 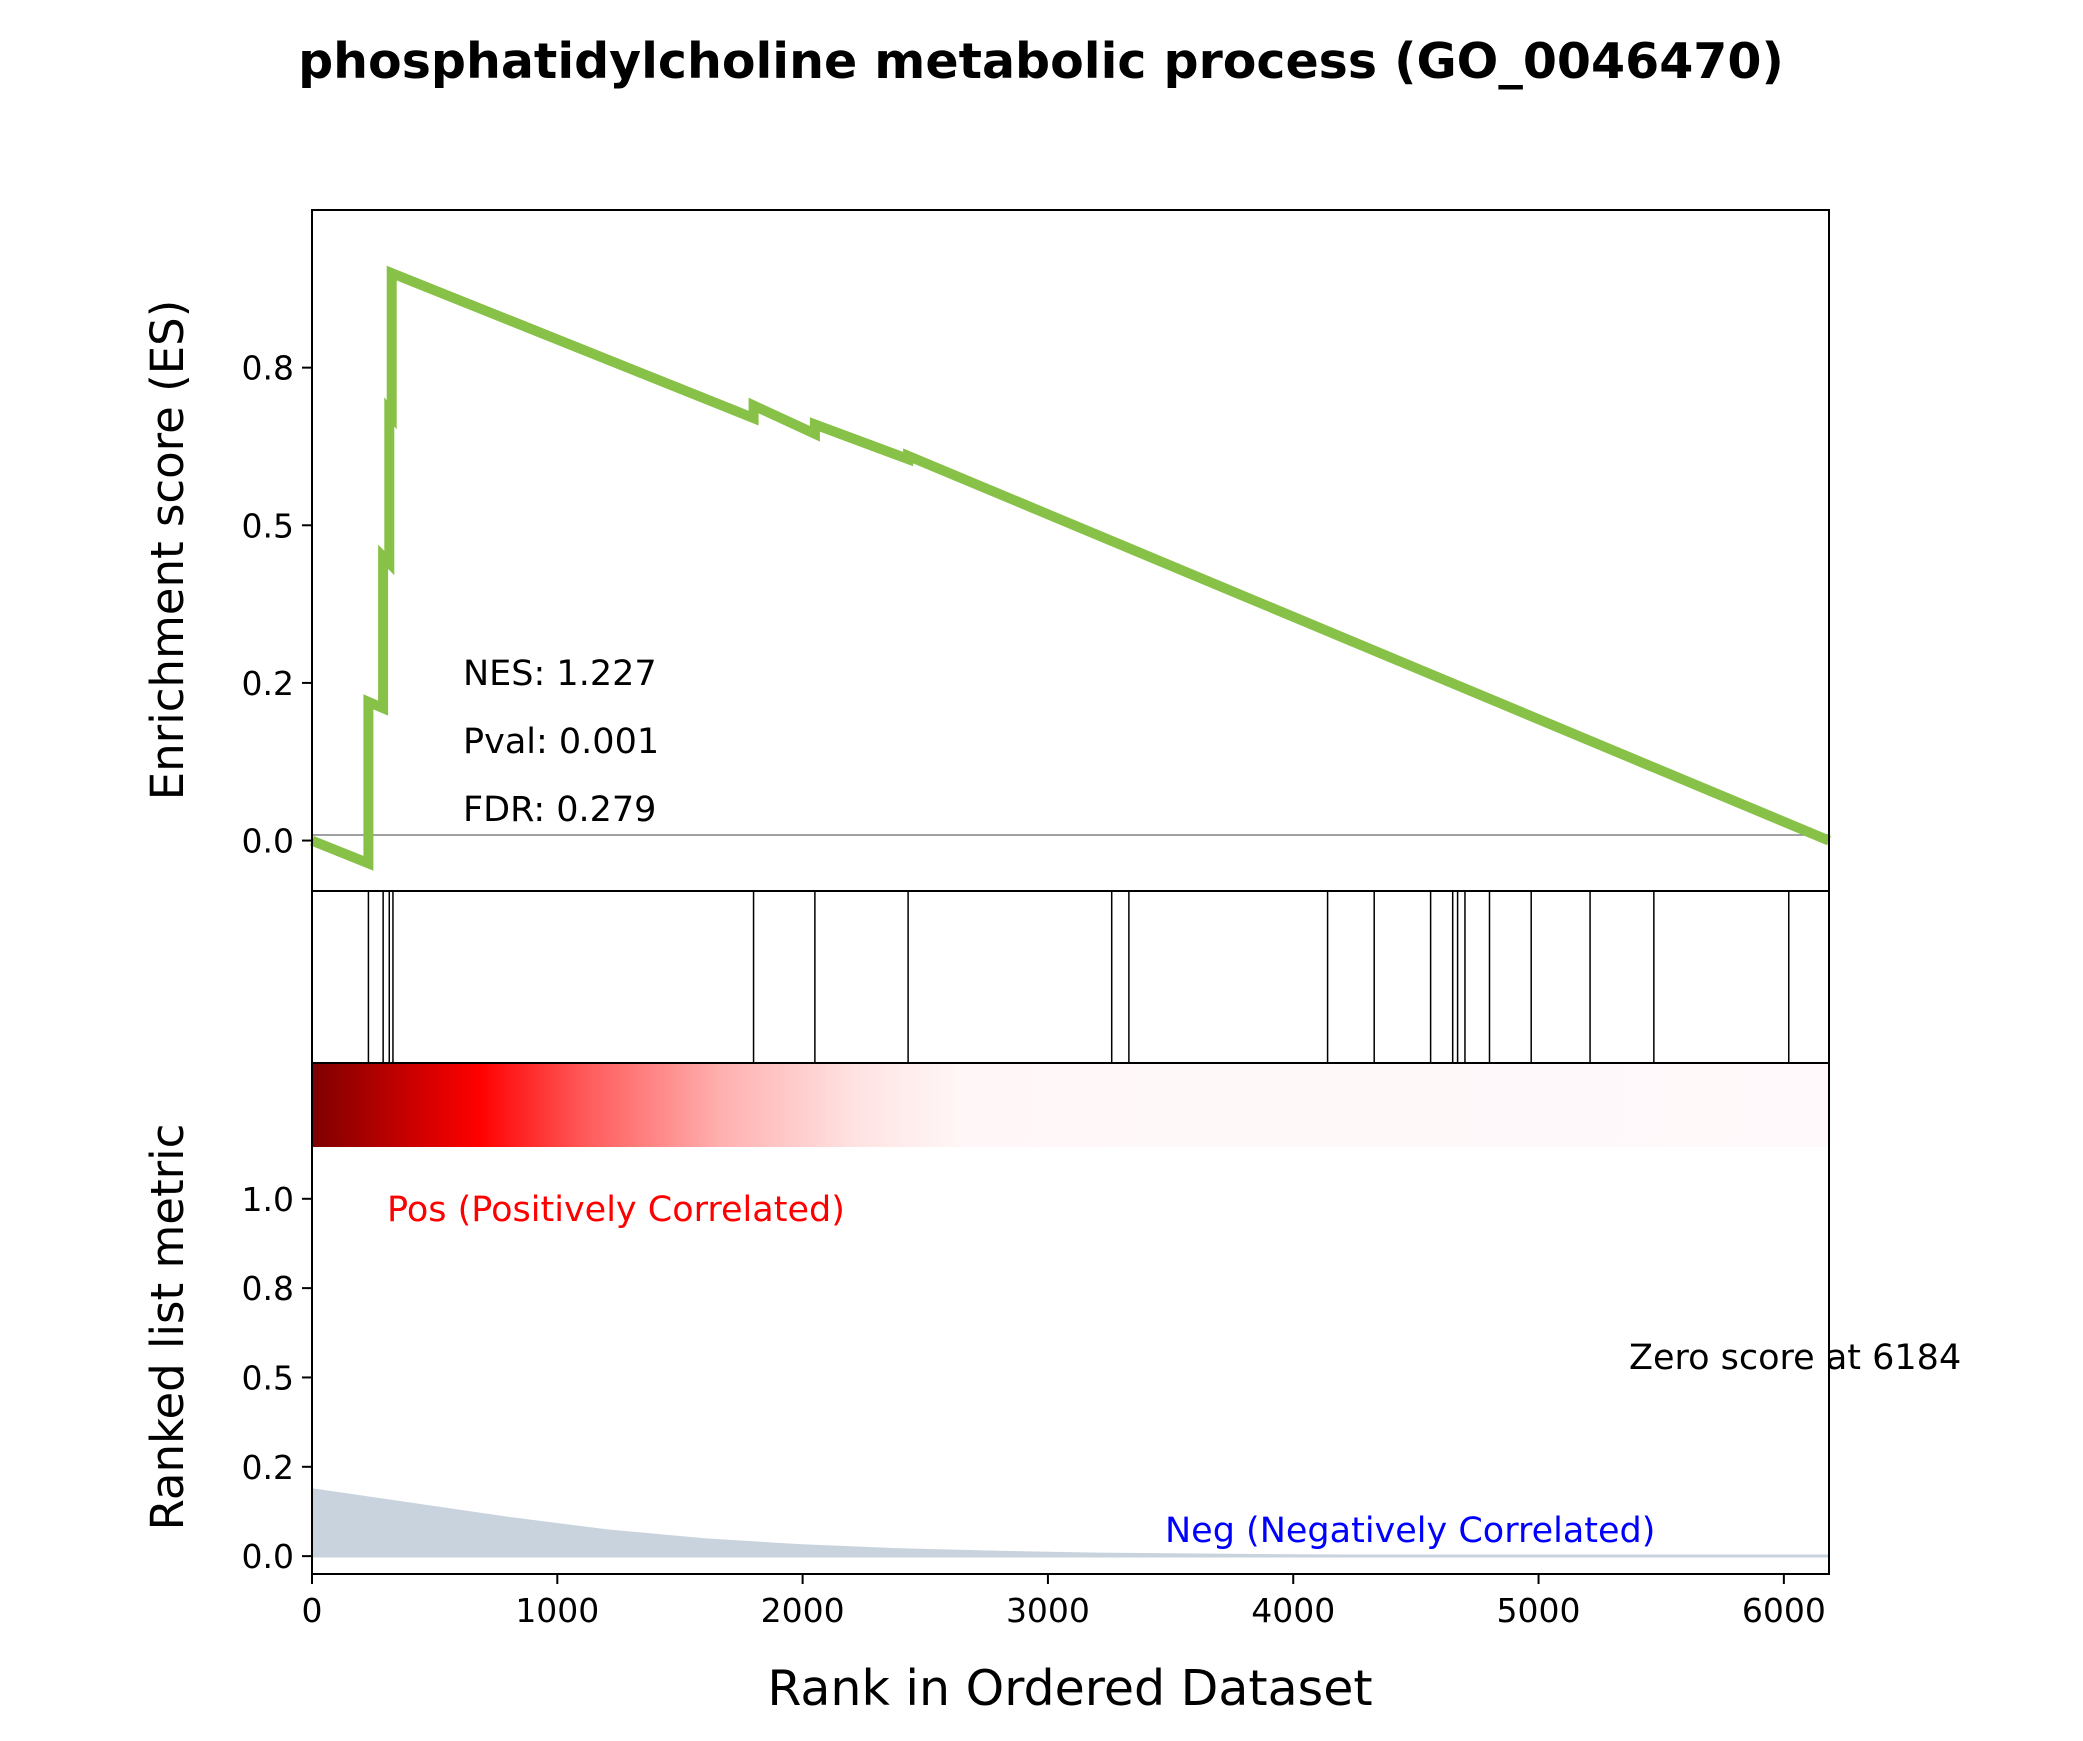 What do you see at coordinates (268, 1288) in the screenshot?
I see `rank-y-tick-label: 0.8` at bounding box center [268, 1288].